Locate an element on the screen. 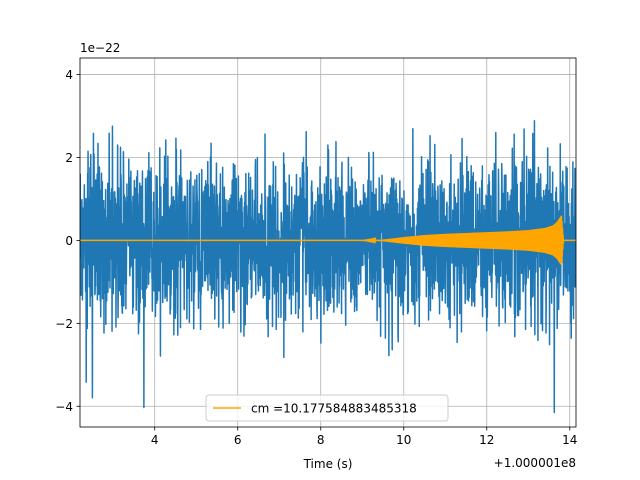  y-tick-label: 2 is located at coordinates (69, 158).